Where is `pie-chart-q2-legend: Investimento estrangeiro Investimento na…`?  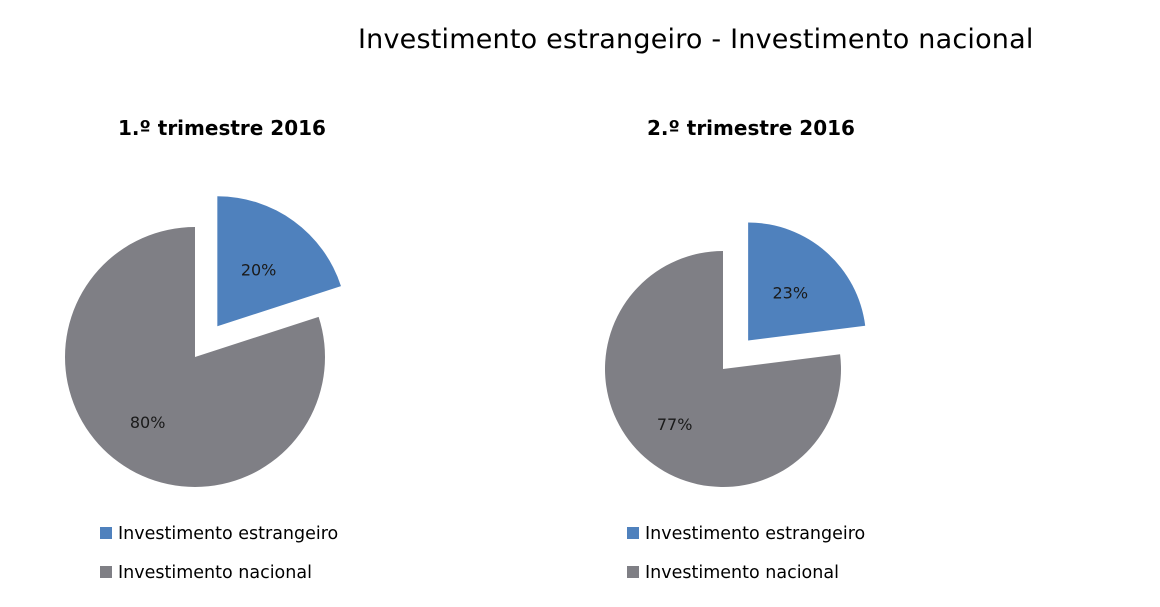 pie-chart-q2-legend: Investimento estrangeiro Investimento na… is located at coordinates (746, 561).